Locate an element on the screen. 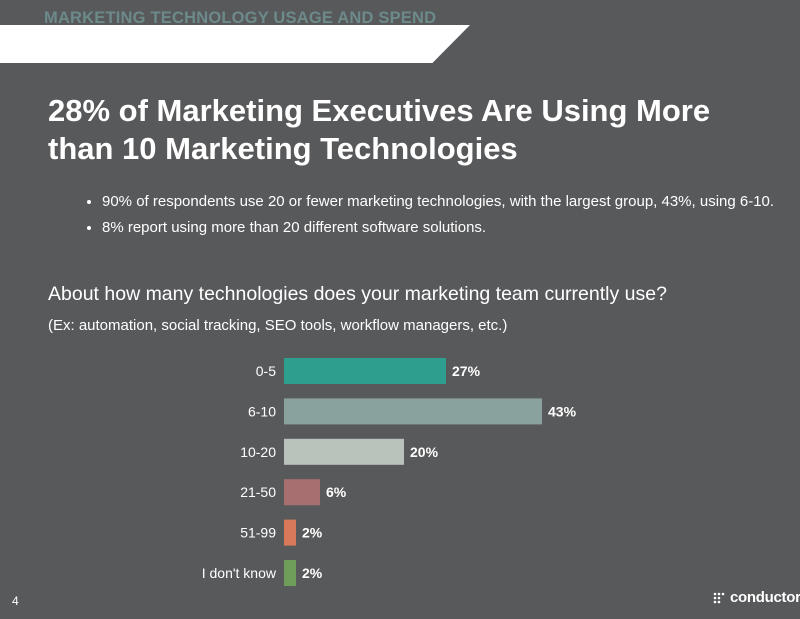  value-label: 27% is located at coordinates (466, 371).